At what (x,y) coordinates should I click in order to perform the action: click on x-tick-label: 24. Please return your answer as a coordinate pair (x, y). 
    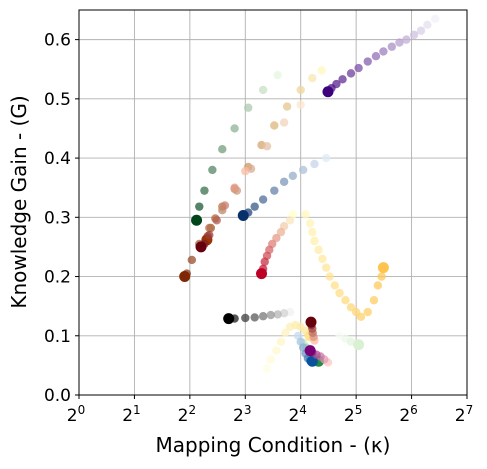
    Looking at the image, I should click on (297, 414).